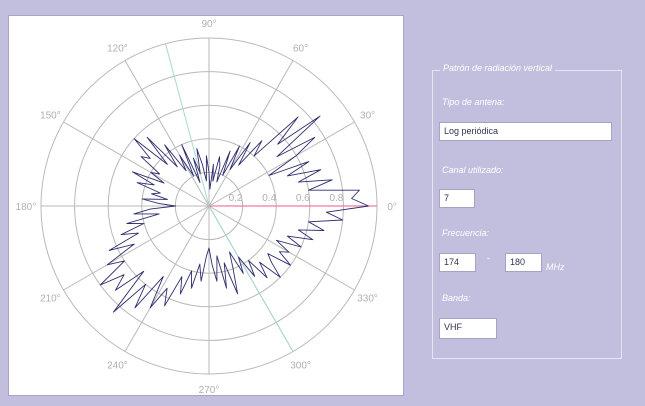 The height and width of the screenshot is (406, 645). Describe the element at coordinates (300, 48) in the screenshot. I see `angle-tick-label: 60°` at that location.